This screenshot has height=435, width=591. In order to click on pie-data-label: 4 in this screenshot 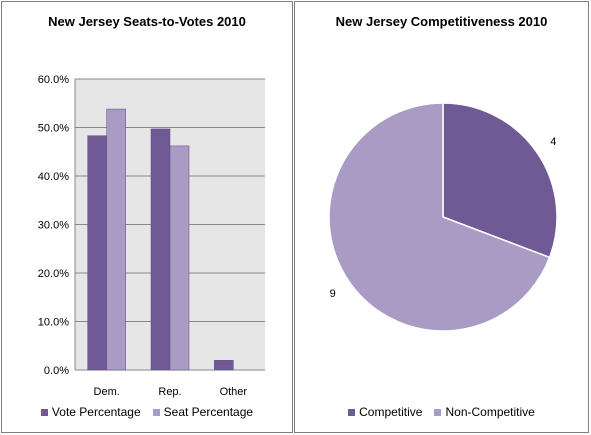, I will do `click(553, 142)`.